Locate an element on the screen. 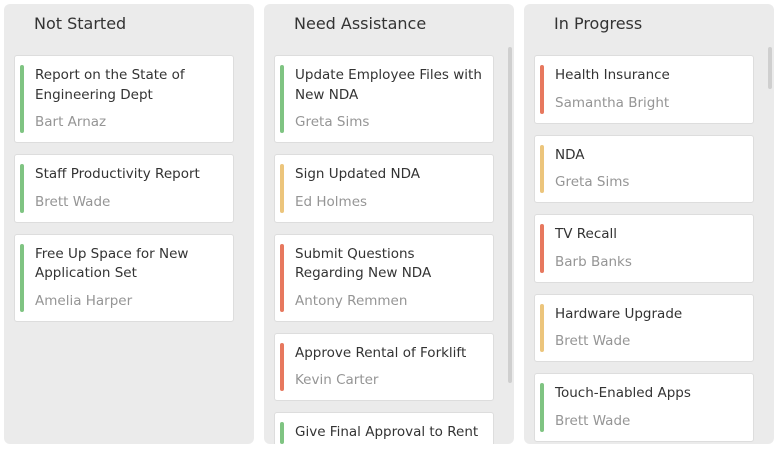 The height and width of the screenshot is (450, 780). task-assignee: Barb Banks is located at coordinates (593, 261).